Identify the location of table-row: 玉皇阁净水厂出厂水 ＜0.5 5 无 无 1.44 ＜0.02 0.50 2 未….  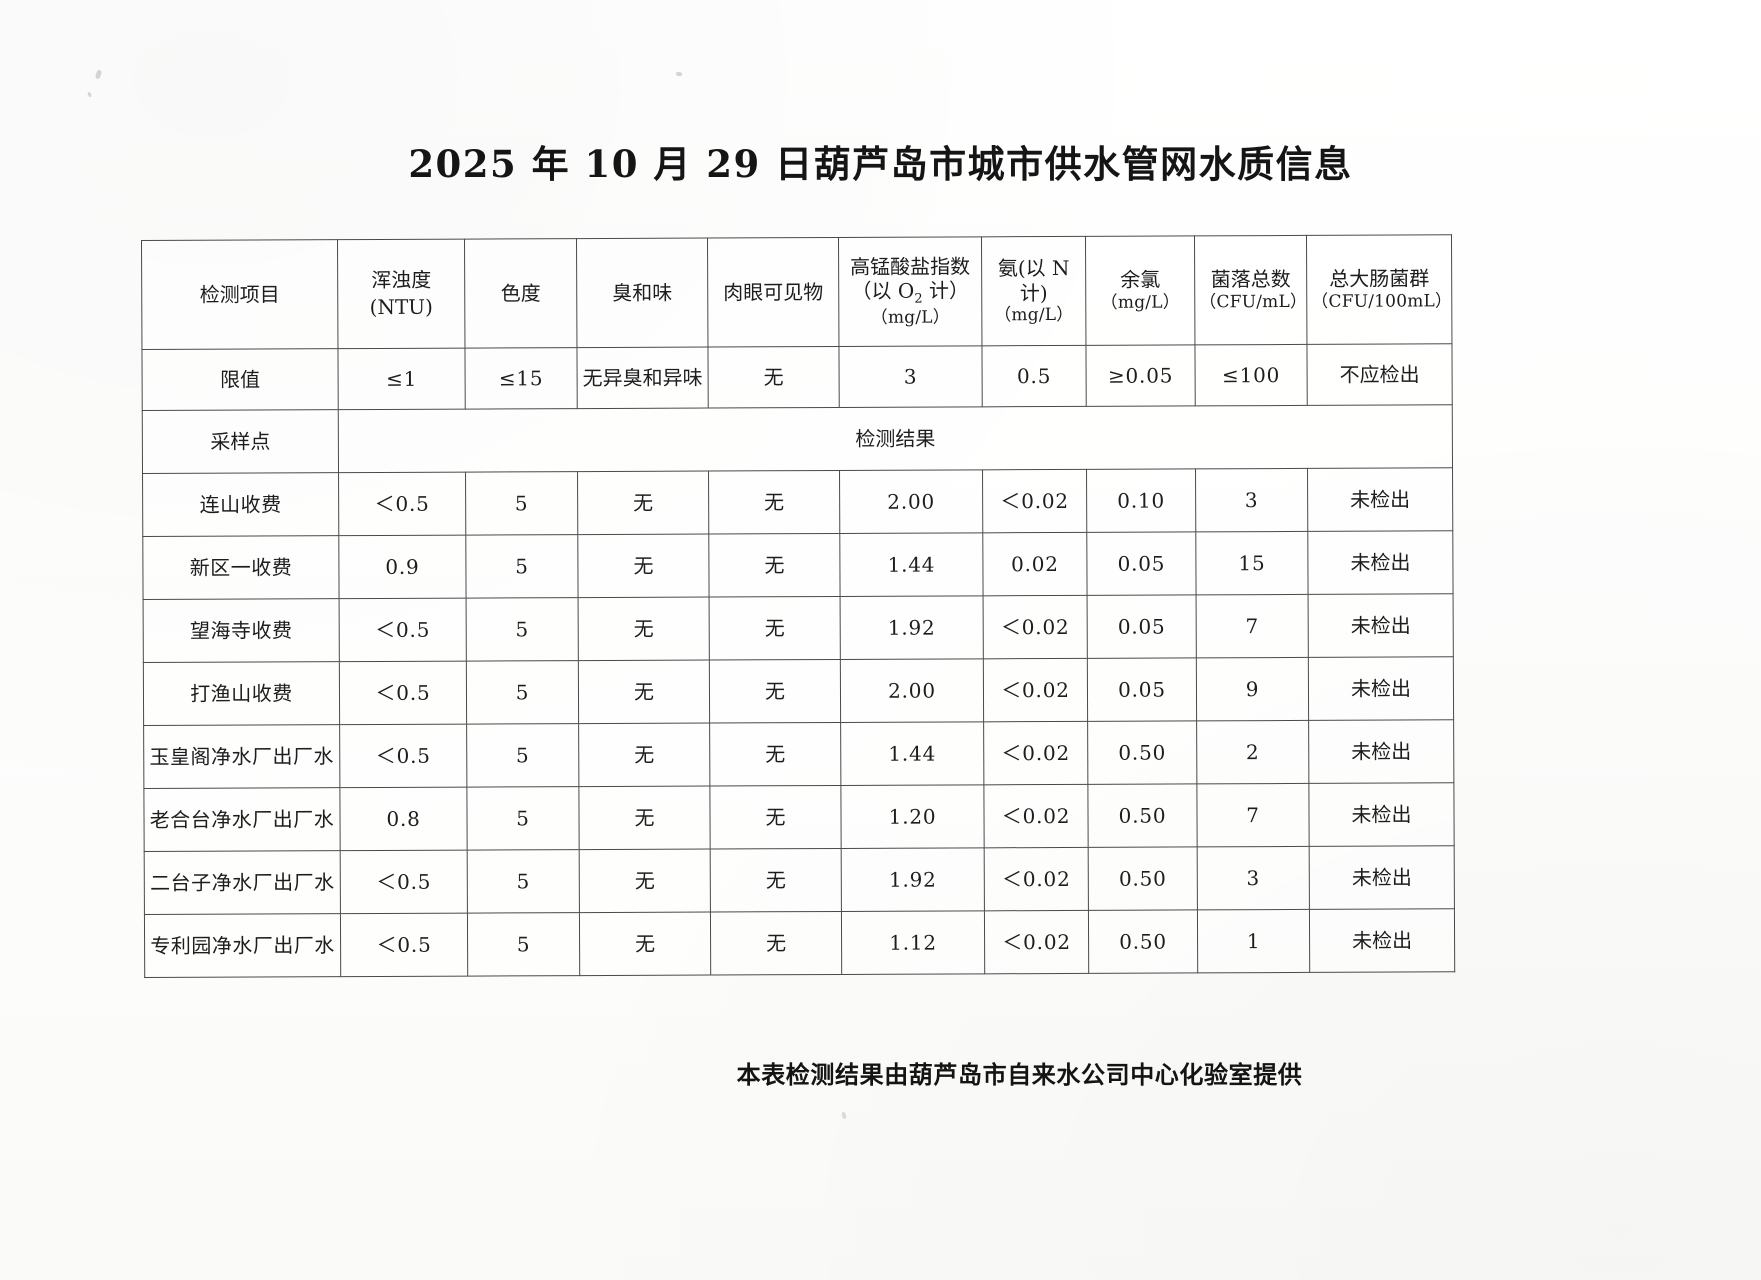
(798, 754).